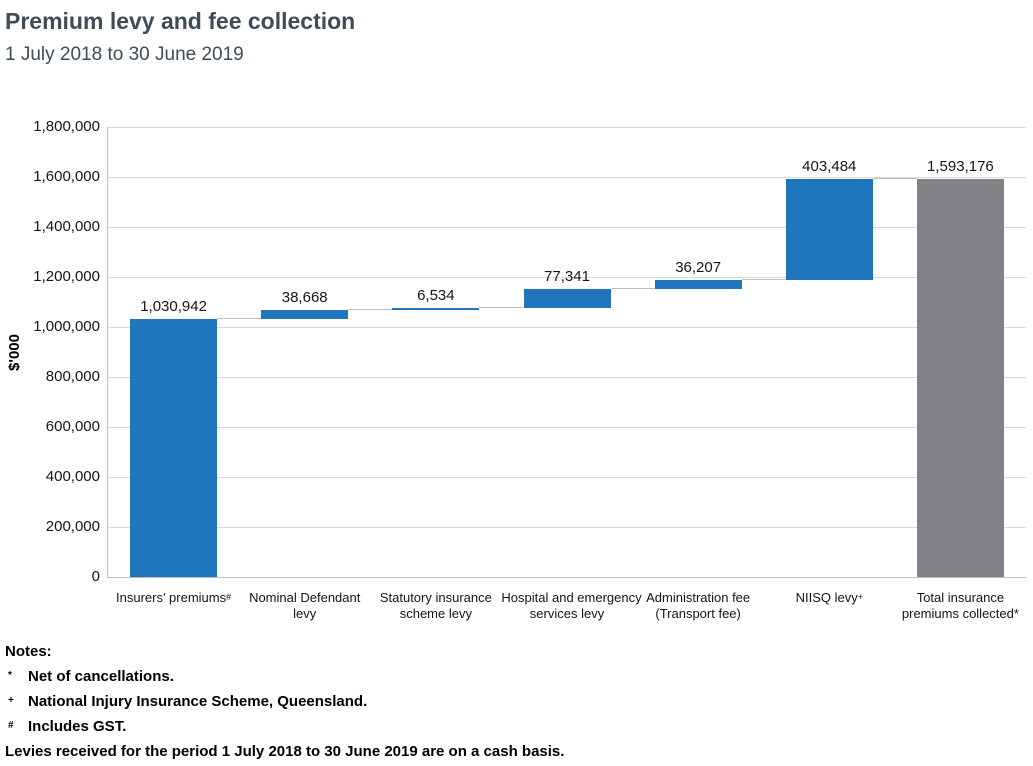 Image resolution: width=1033 pixels, height=766 pixels. Describe the element at coordinates (72, 376) in the screenshot. I see `y-tick-label: 800,000` at that location.